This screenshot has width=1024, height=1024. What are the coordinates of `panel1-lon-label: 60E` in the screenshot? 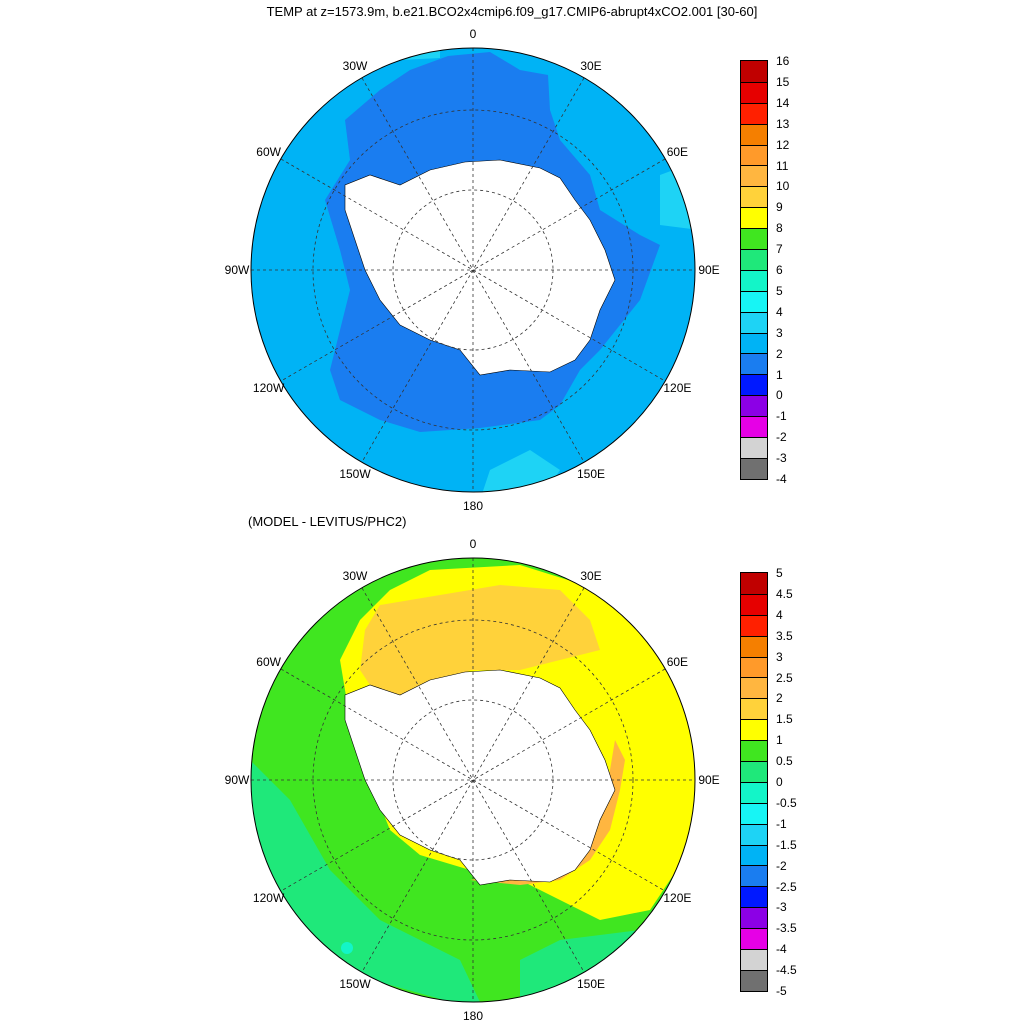 It's located at (677, 152).